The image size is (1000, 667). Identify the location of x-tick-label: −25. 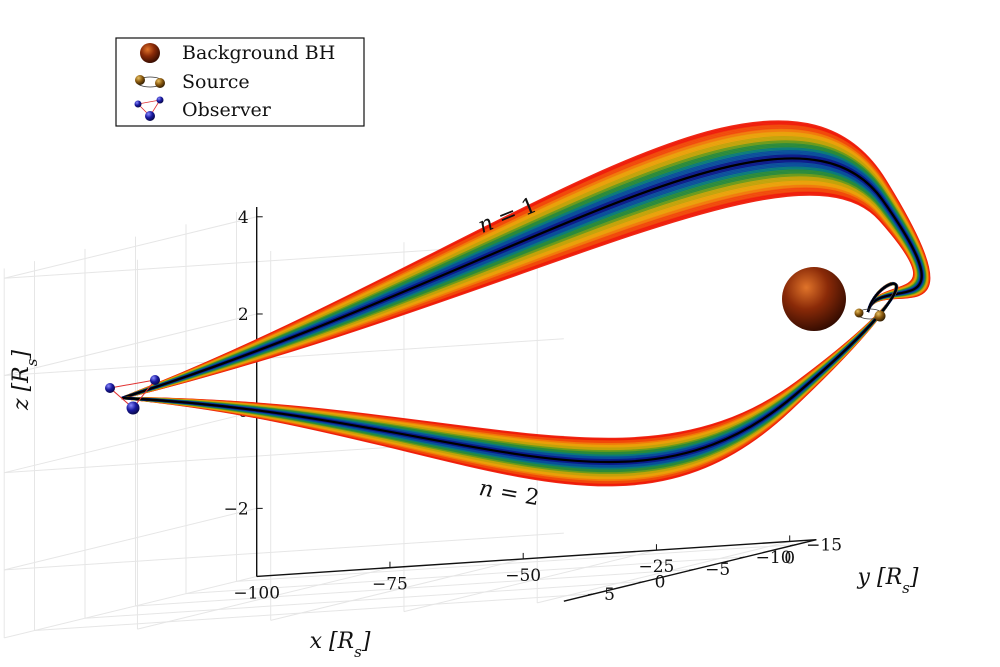
(657, 567).